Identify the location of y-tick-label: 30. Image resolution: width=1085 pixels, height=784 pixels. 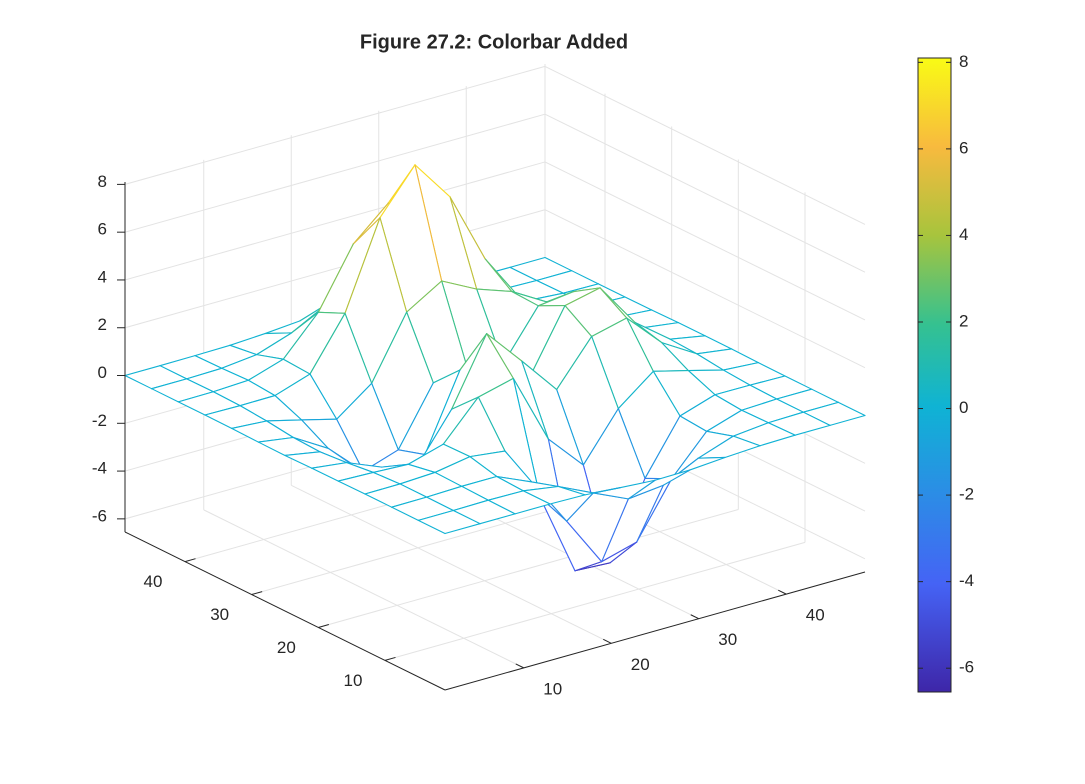
(219, 614).